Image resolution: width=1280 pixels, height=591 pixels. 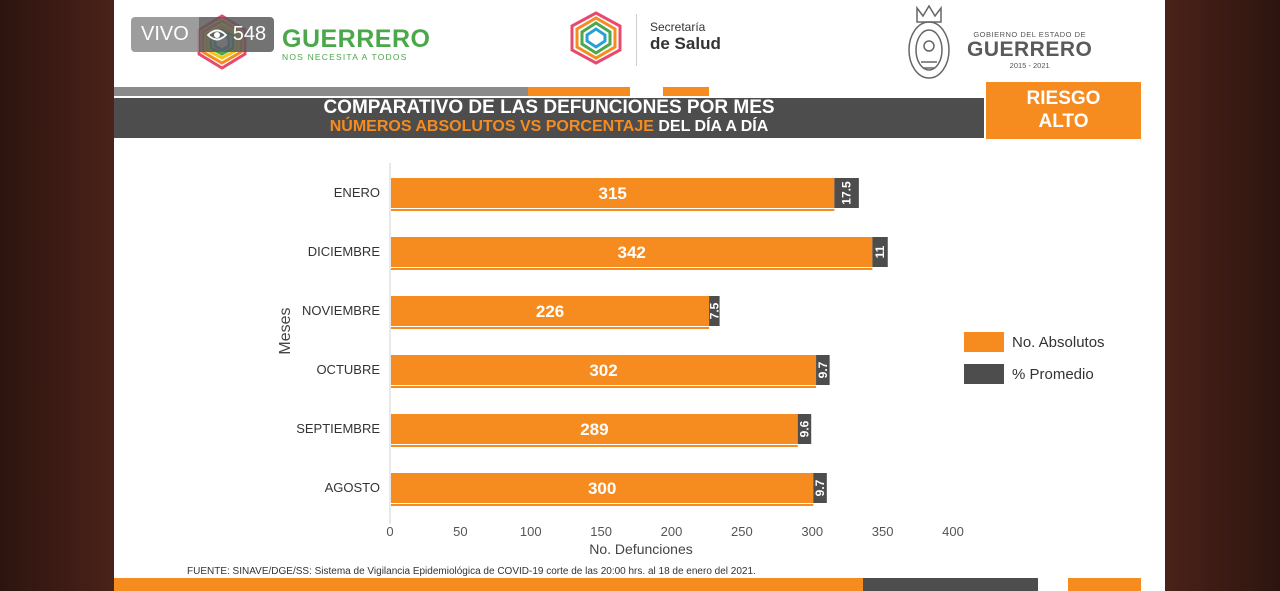 I want to click on bottom-stripe-orange-small, so click(x=1104, y=584).